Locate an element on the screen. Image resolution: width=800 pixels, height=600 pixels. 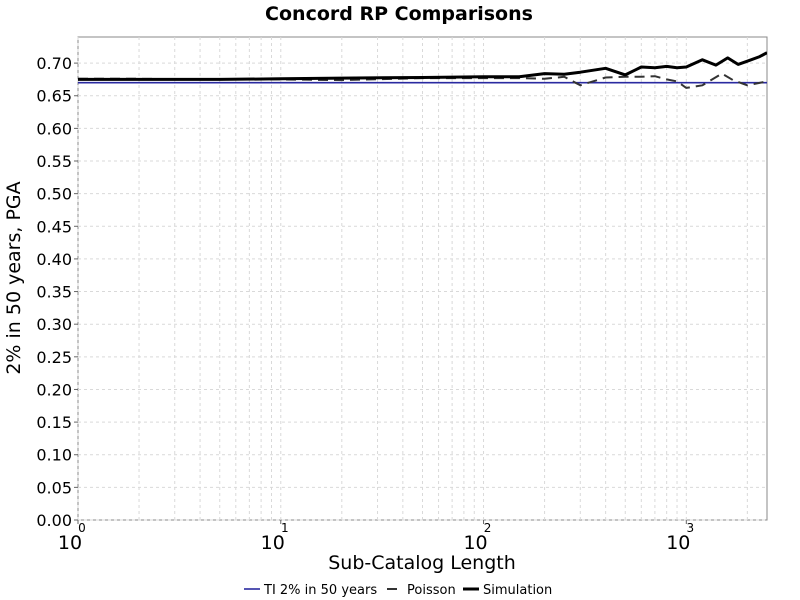
y-tick-label: 0.45 is located at coordinates (54, 226).